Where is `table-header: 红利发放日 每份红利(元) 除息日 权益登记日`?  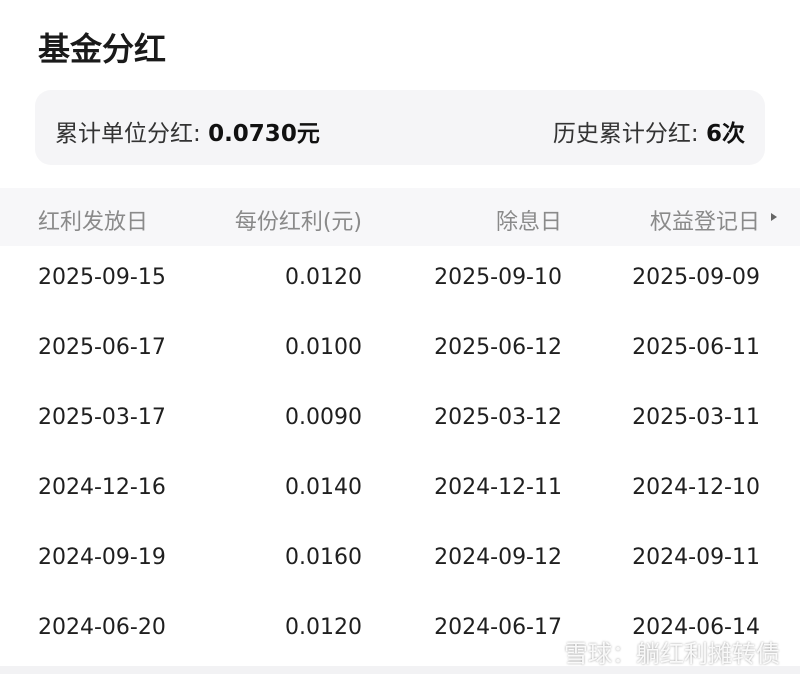 table-header: 红利发放日 每份红利(元) 除息日 权益登记日 is located at coordinates (400, 217).